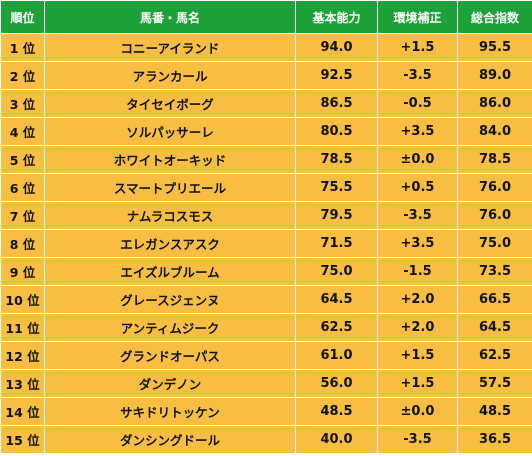  What do you see at coordinates (170, 355) in the screenshot?
I see `horse-name-cell: グランドオーパス` at bounding box center [170, 355].